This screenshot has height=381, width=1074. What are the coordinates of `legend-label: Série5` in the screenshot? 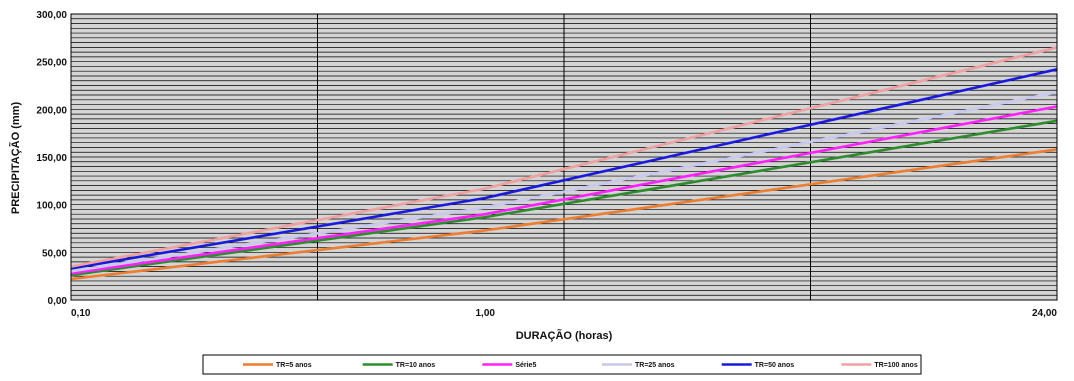 It's located at (525, 365).